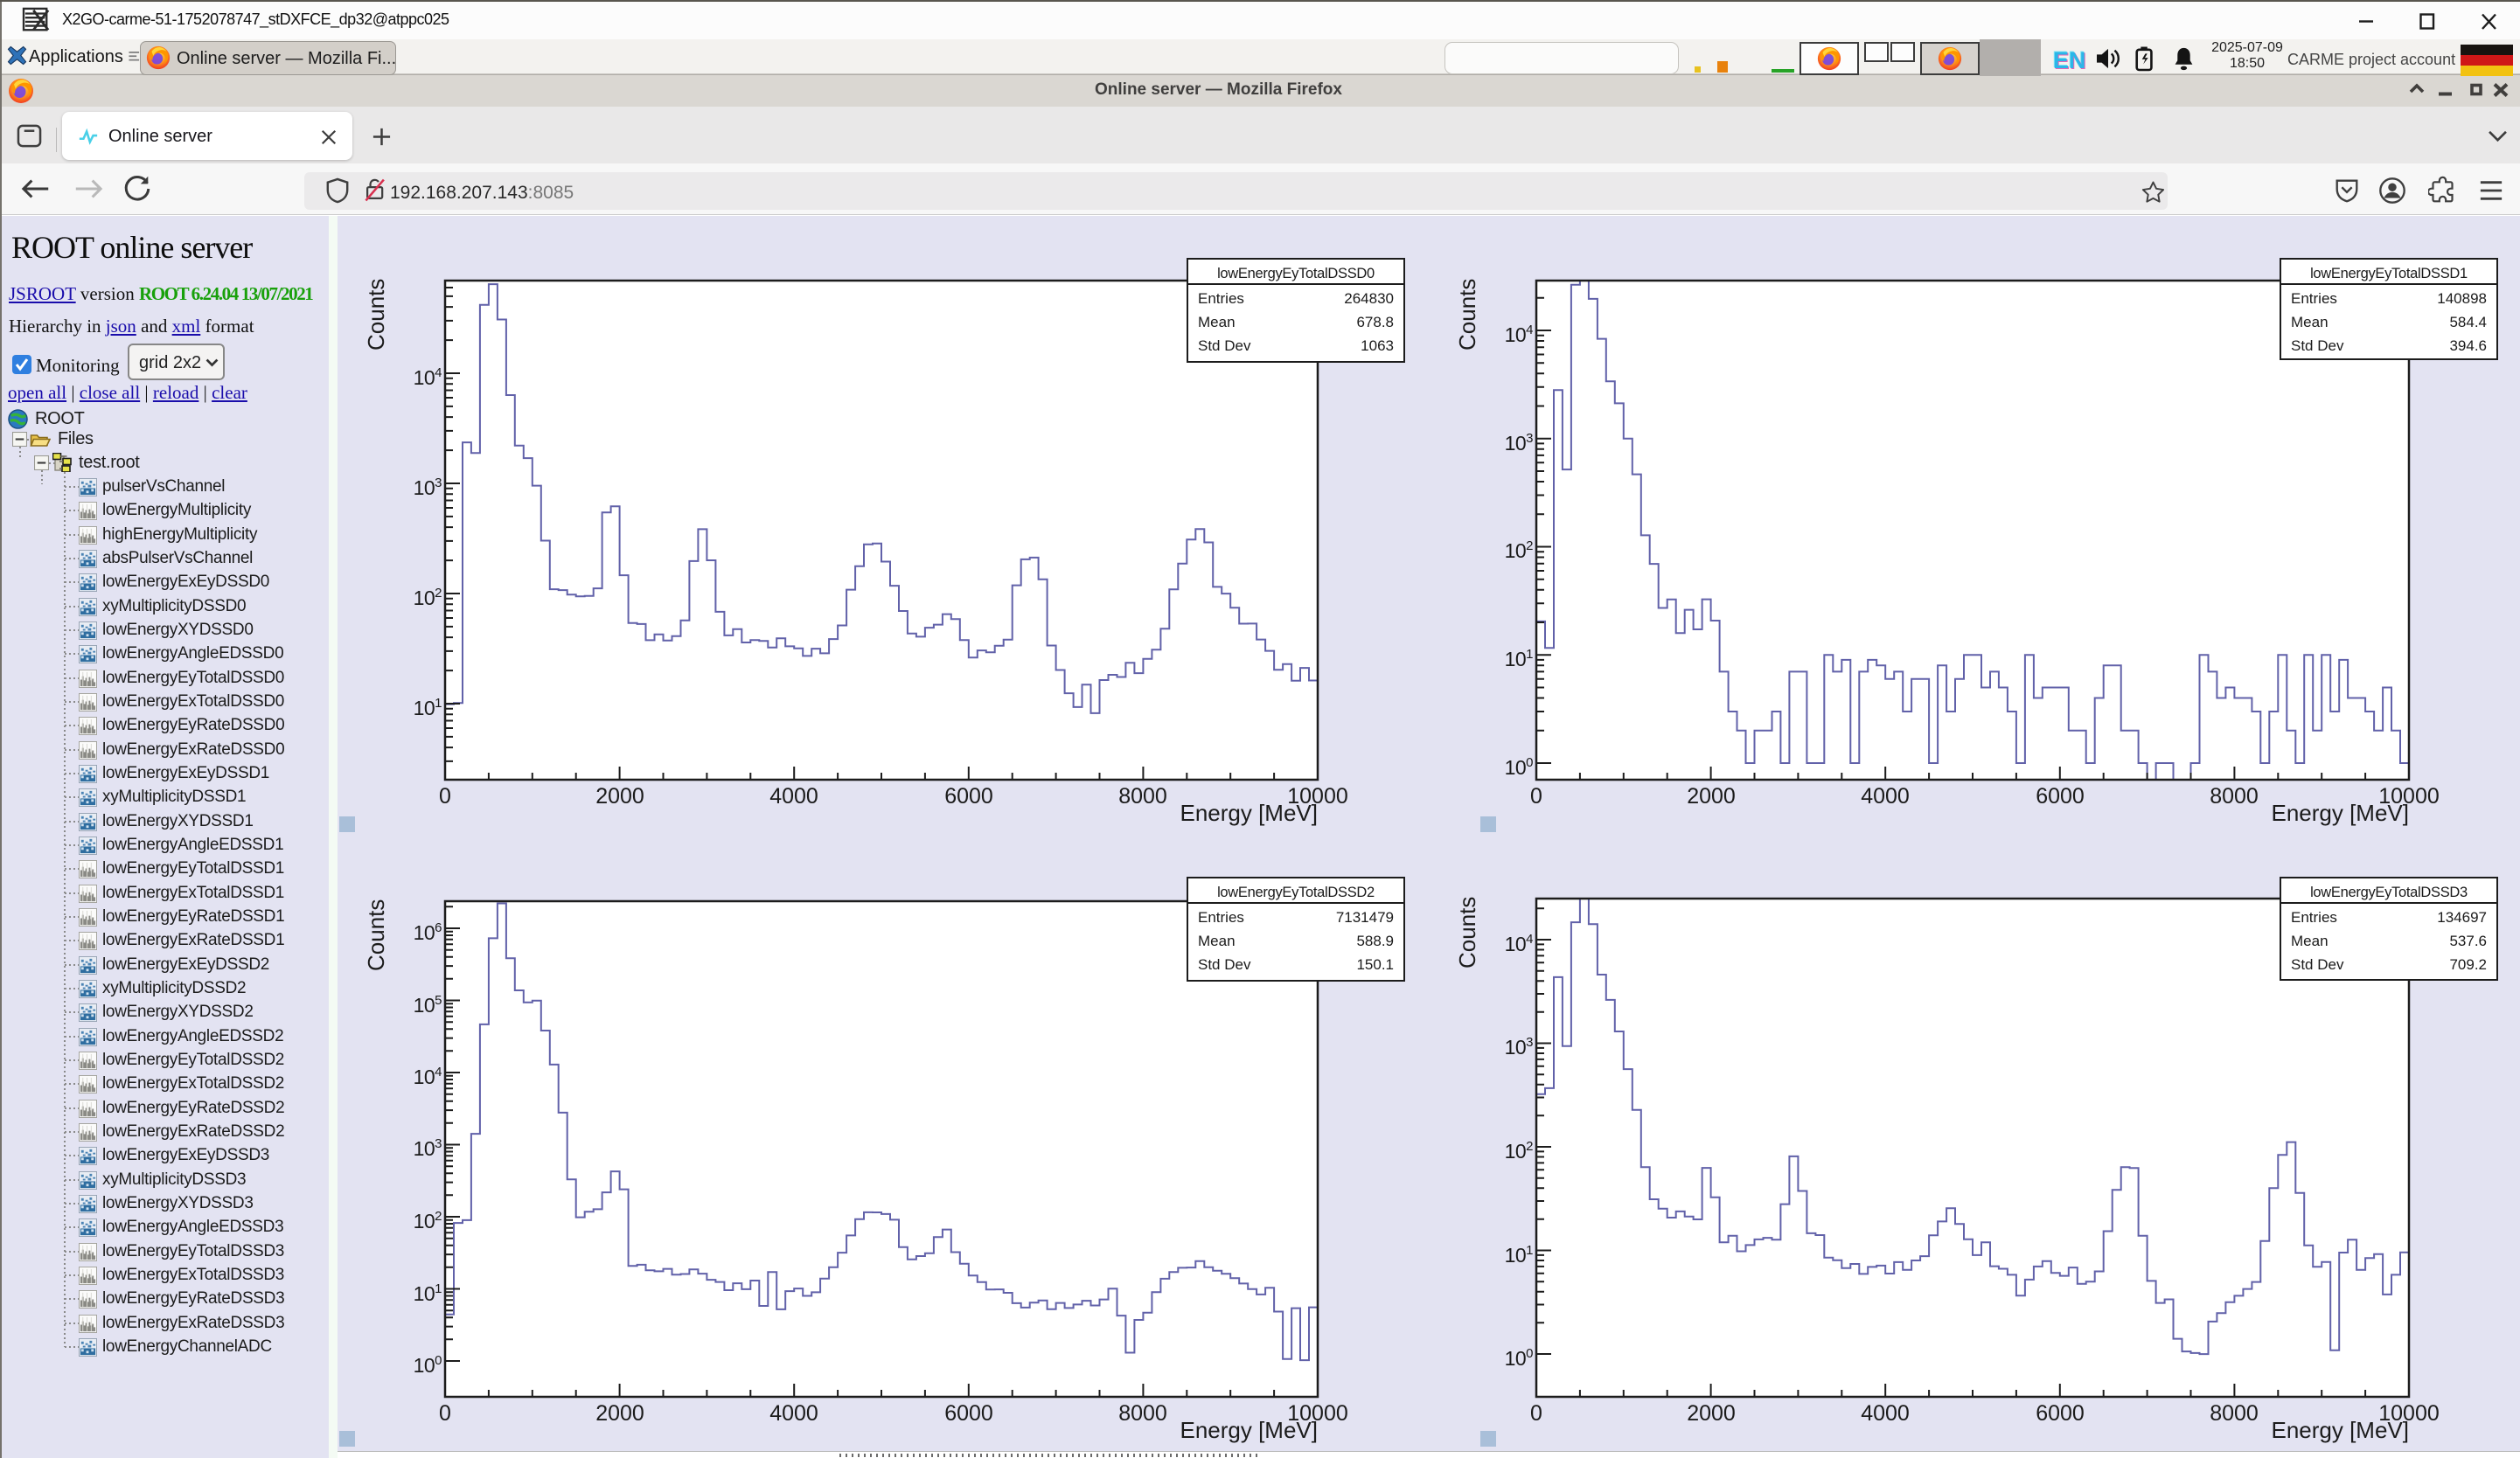 The image size is (2520, 1458). What do you see at coordinates (1296, 273) in the screenshot?
I see `svg-text: lowEnergyEyTotalDSSD0` at bounding box center [1296, 273].